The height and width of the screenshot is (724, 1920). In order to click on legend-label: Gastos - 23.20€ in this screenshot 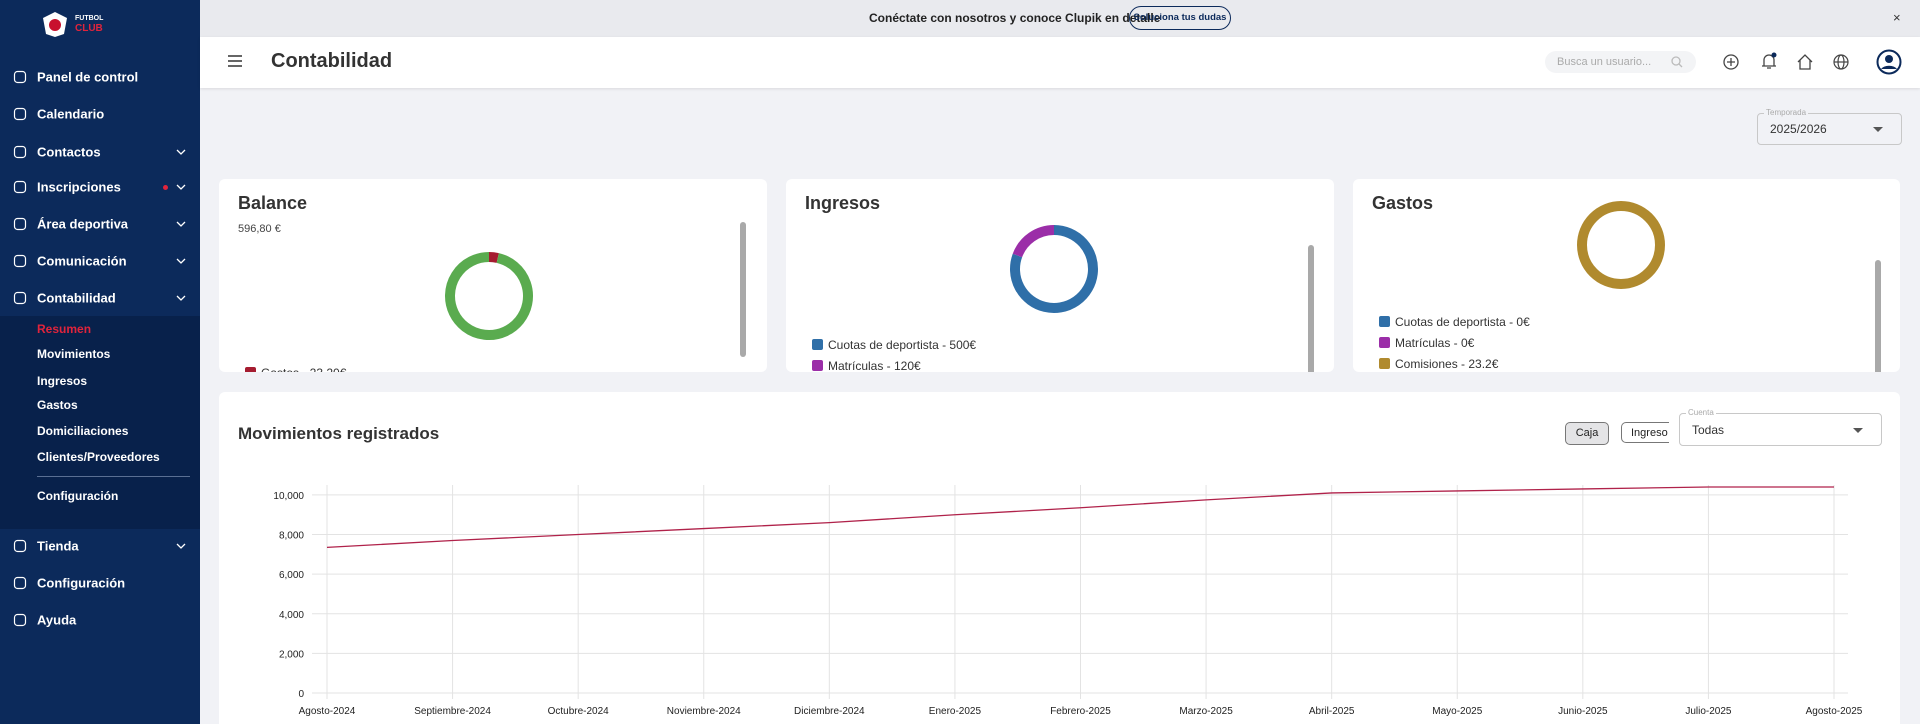, I will do `click(303, 369)`.